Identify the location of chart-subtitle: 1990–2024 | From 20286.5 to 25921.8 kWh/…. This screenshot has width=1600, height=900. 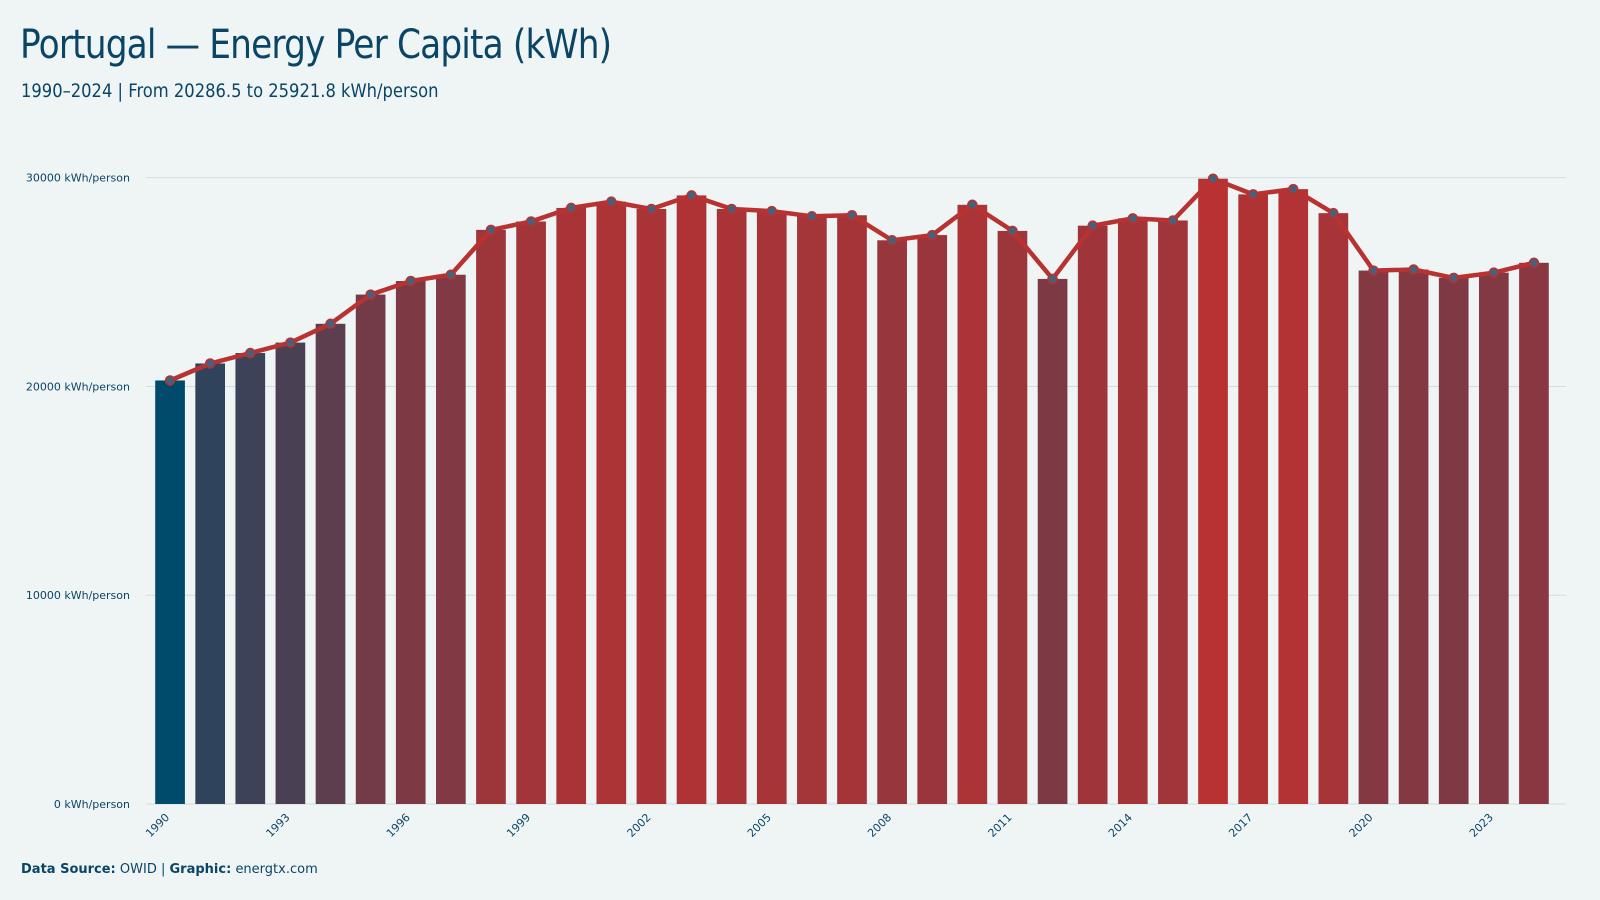
(230, 91).